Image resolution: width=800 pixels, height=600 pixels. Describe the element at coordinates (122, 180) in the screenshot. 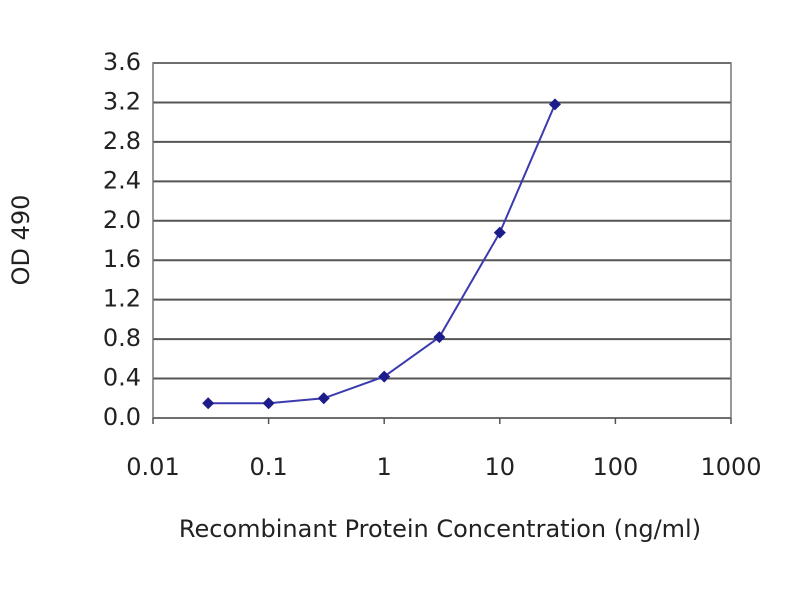

I see `y-tick-label: 2.4` at that location.